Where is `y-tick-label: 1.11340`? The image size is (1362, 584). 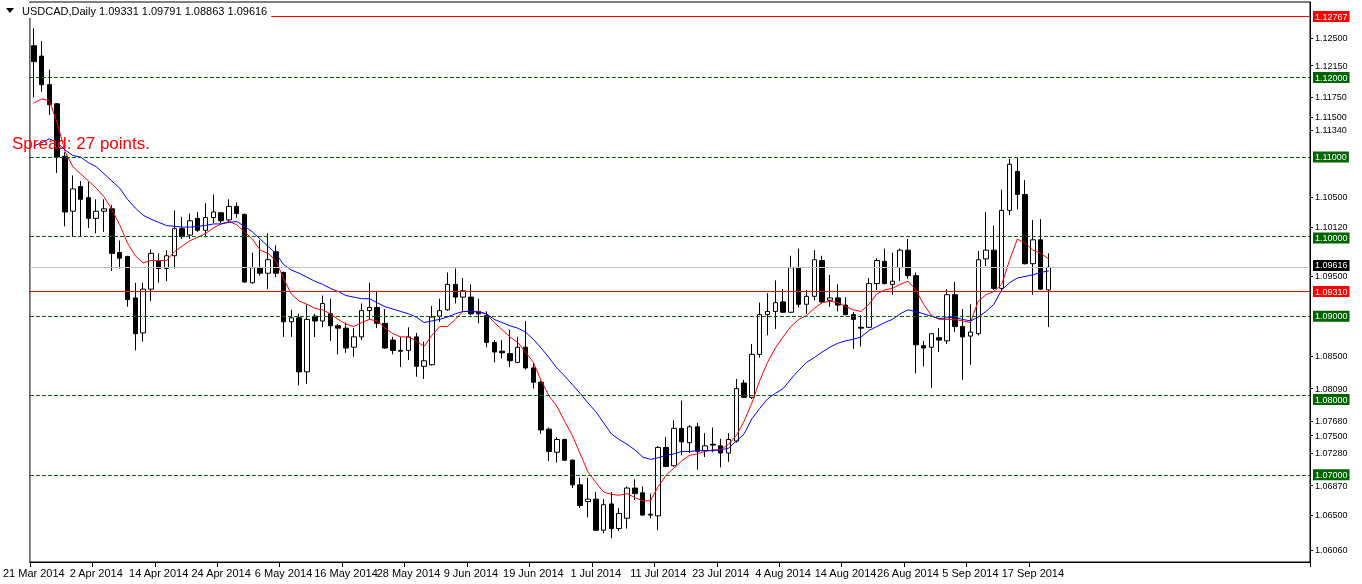 y-tick-label: 1.11340 is located at coordinates (1331, 130).